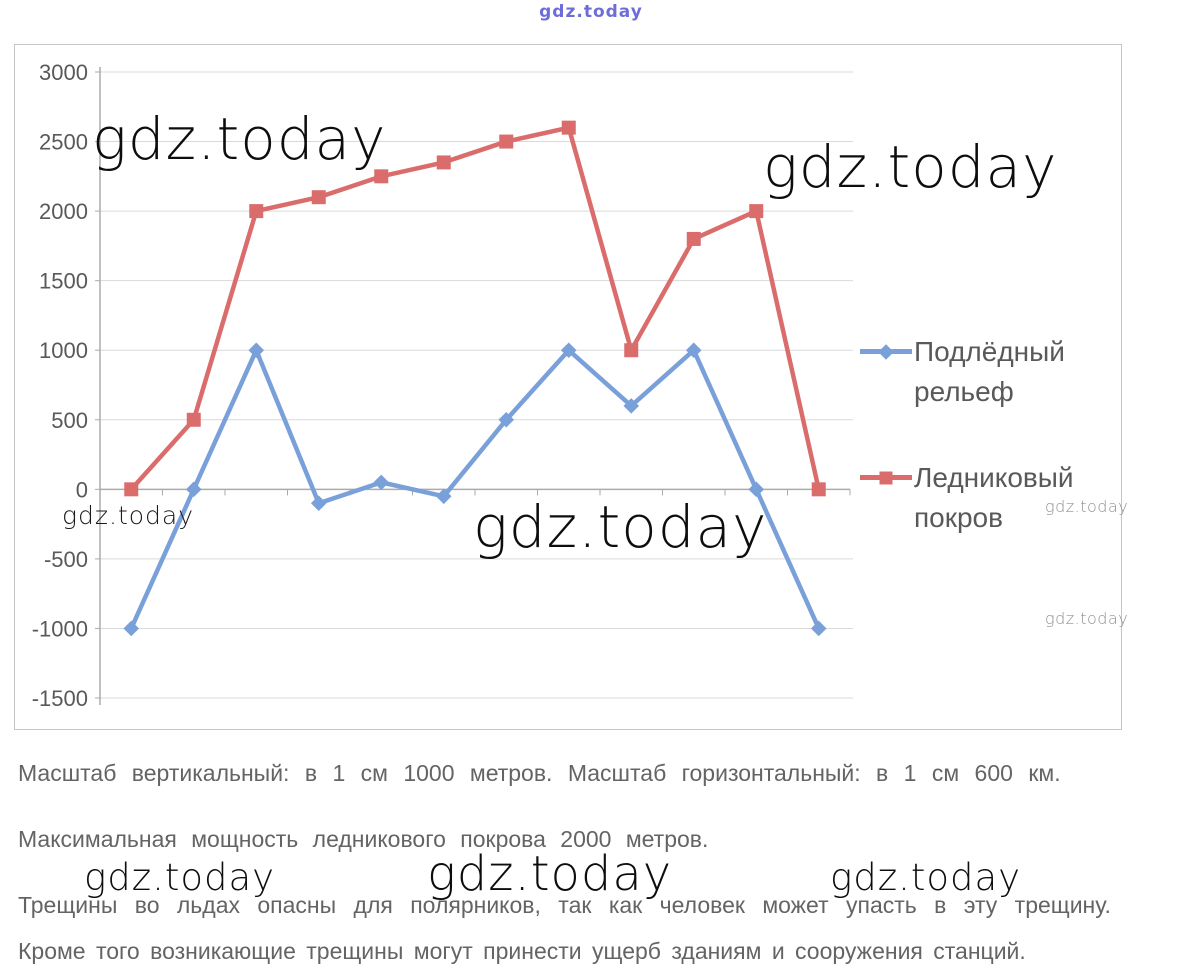 This screenshot has height=980, width=1182. Describe the element at coordinates (550, 874) in the screenshot. I see `watermark-bottom-2: gdz.today` at that location.